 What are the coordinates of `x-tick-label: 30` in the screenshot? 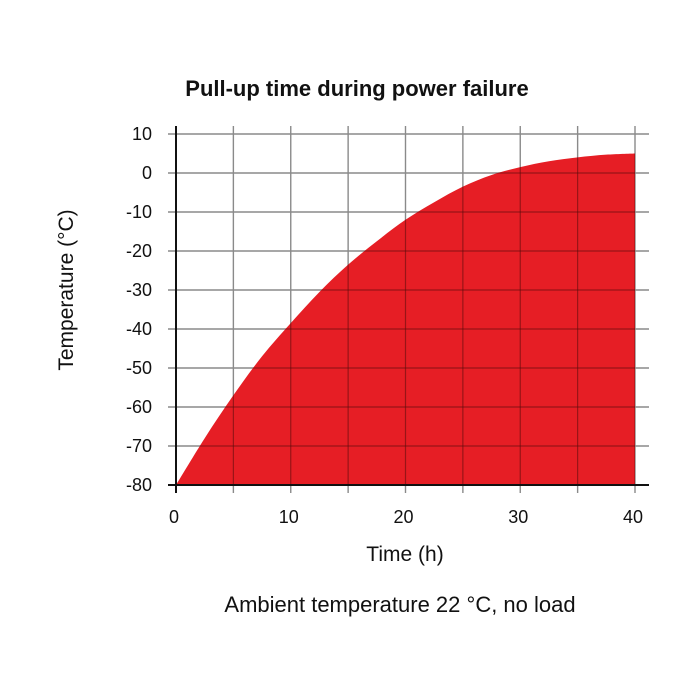 It's located at (518, 517).